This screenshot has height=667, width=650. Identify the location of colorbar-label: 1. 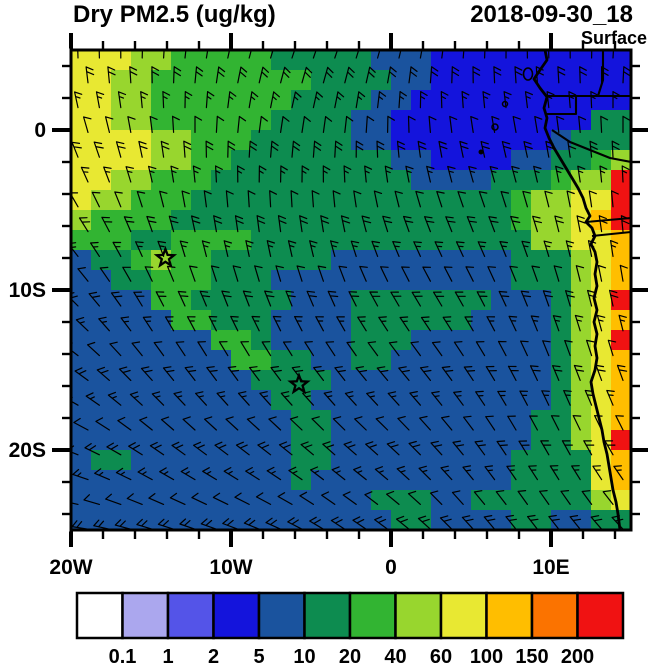
(167, 656).